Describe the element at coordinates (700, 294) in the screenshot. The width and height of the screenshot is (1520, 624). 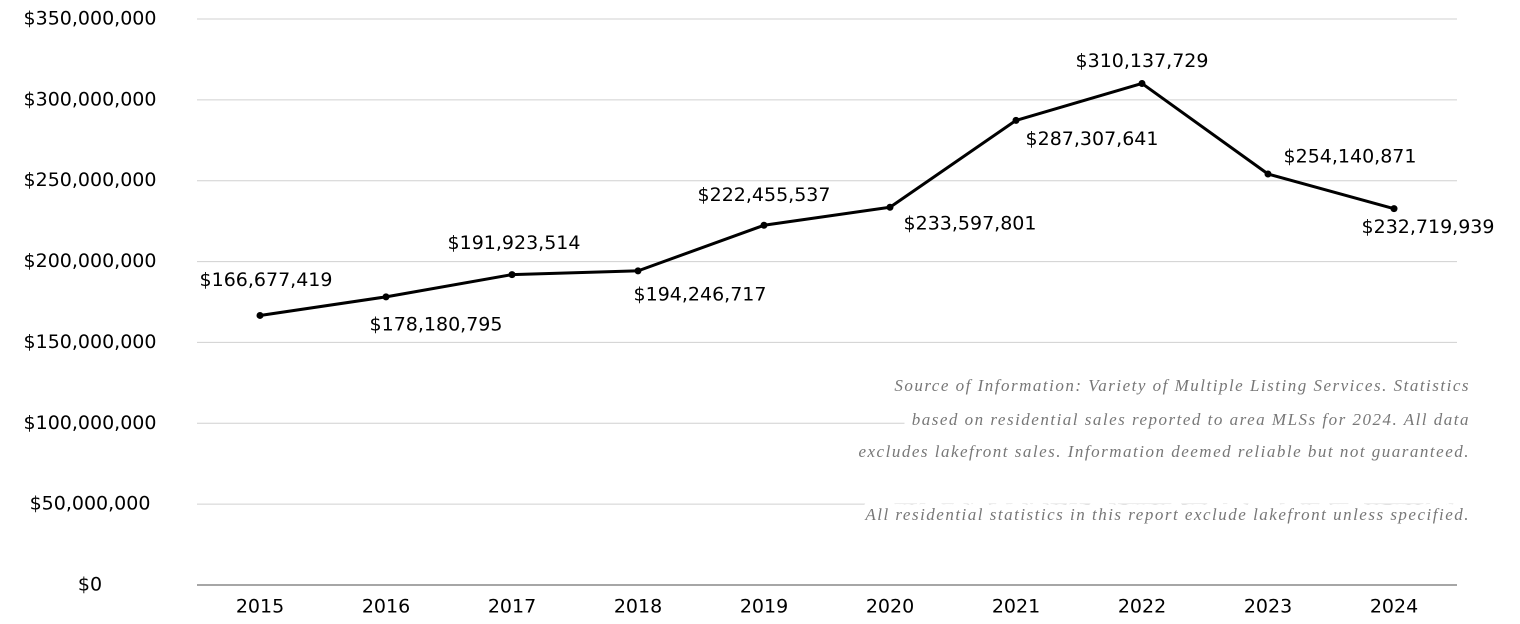
I see `data-label: $194,246,717` at that location.